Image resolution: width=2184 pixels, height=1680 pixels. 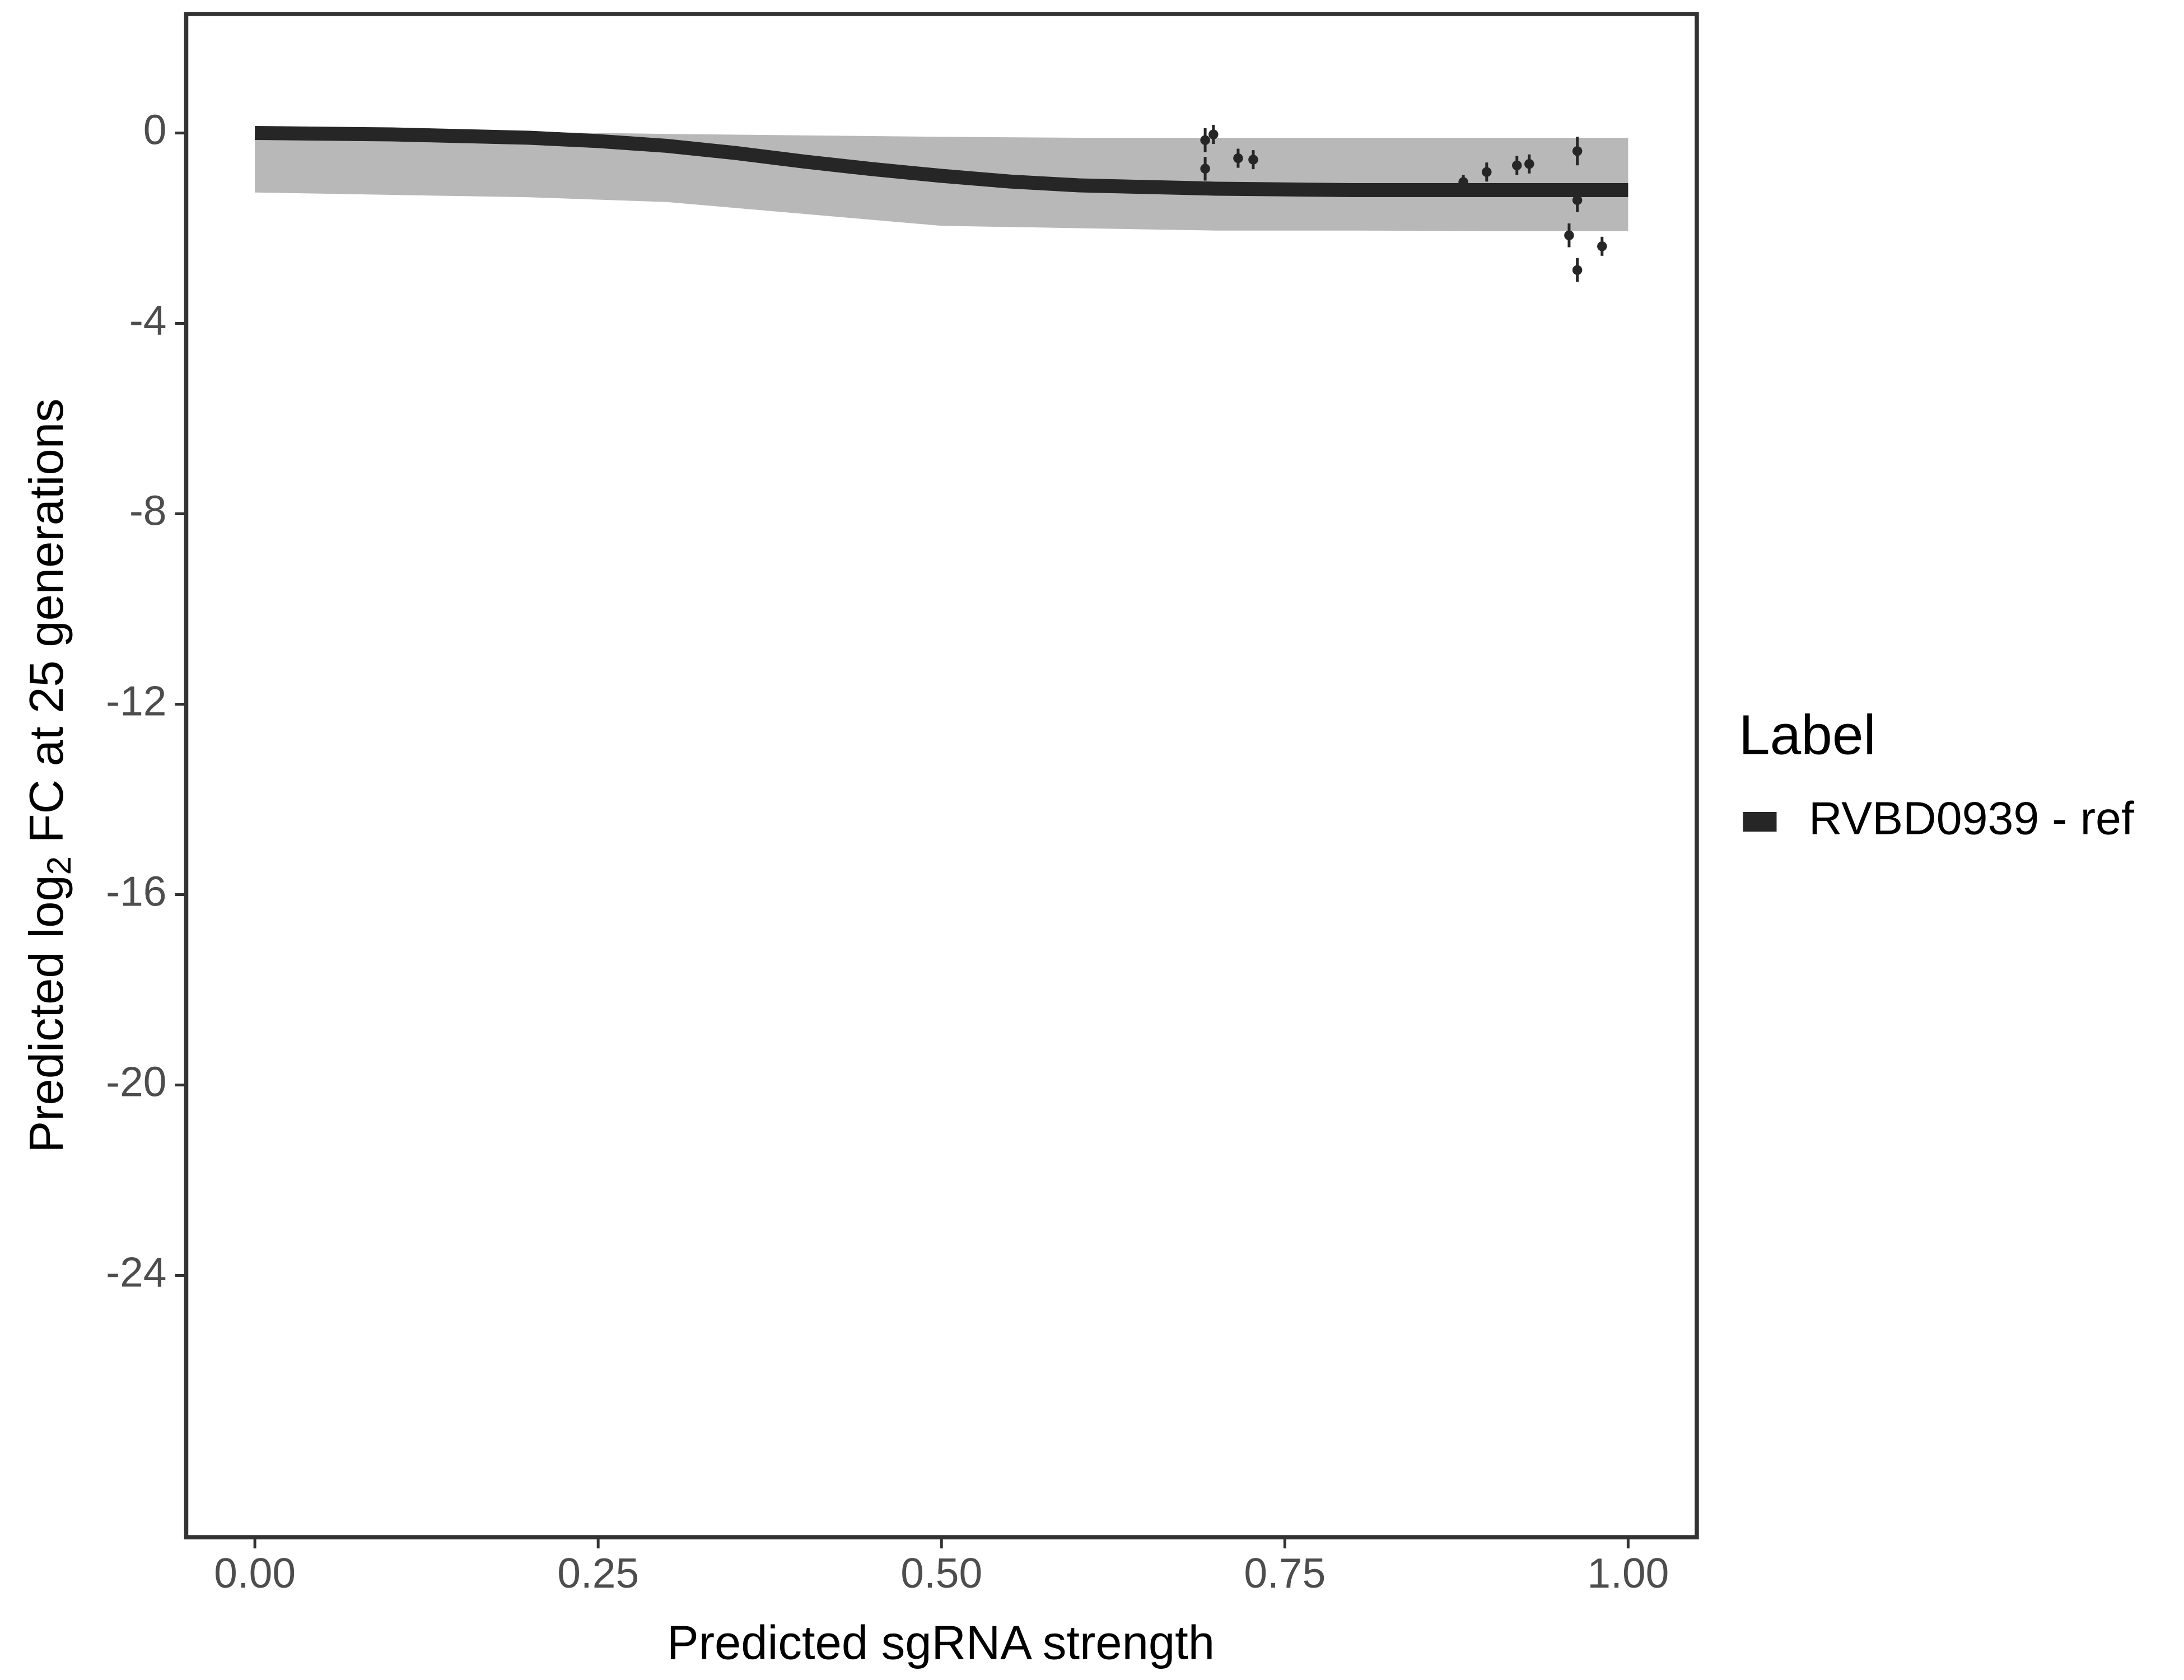 What do you see at coordinates (136, 891) in the screenshot?
I see `y-tick-label: -16` at bounding box center [136, 891].